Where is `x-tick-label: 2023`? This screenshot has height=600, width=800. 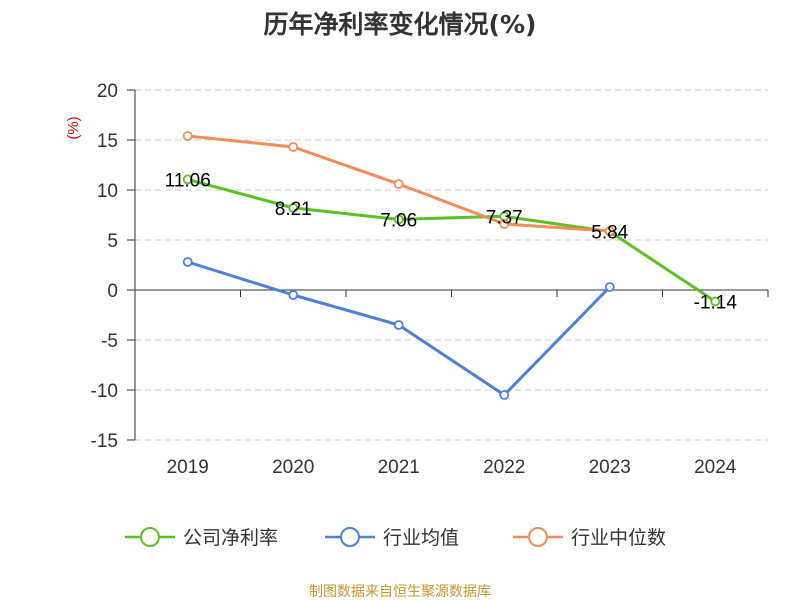
x-tick-label: 2023 is located at coordinates (610, 467).